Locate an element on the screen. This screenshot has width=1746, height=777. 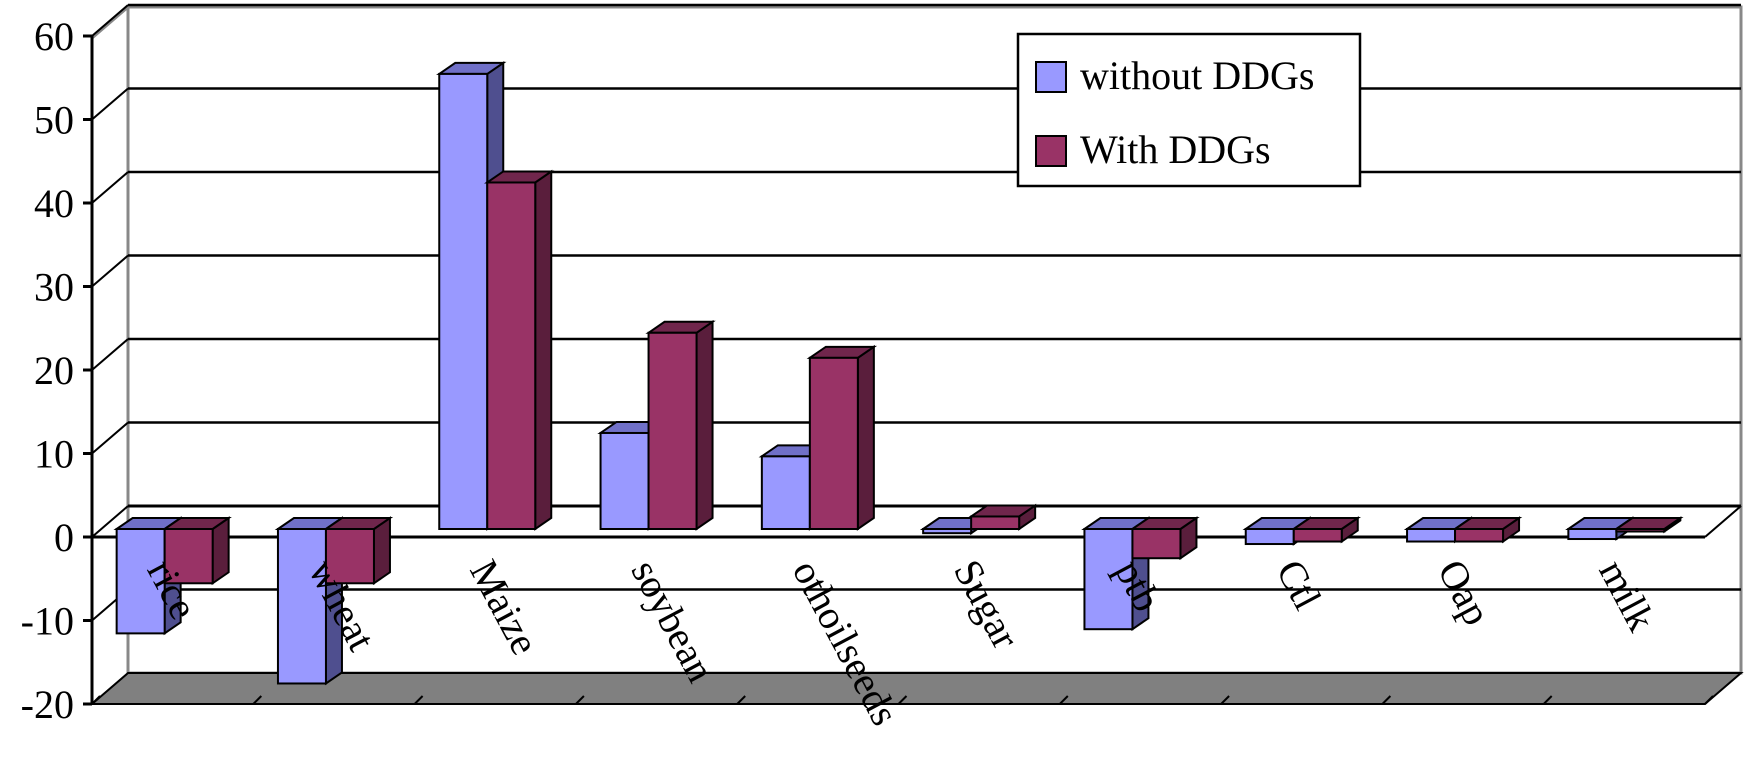
legend-box is located at coordinates (1189, 110).